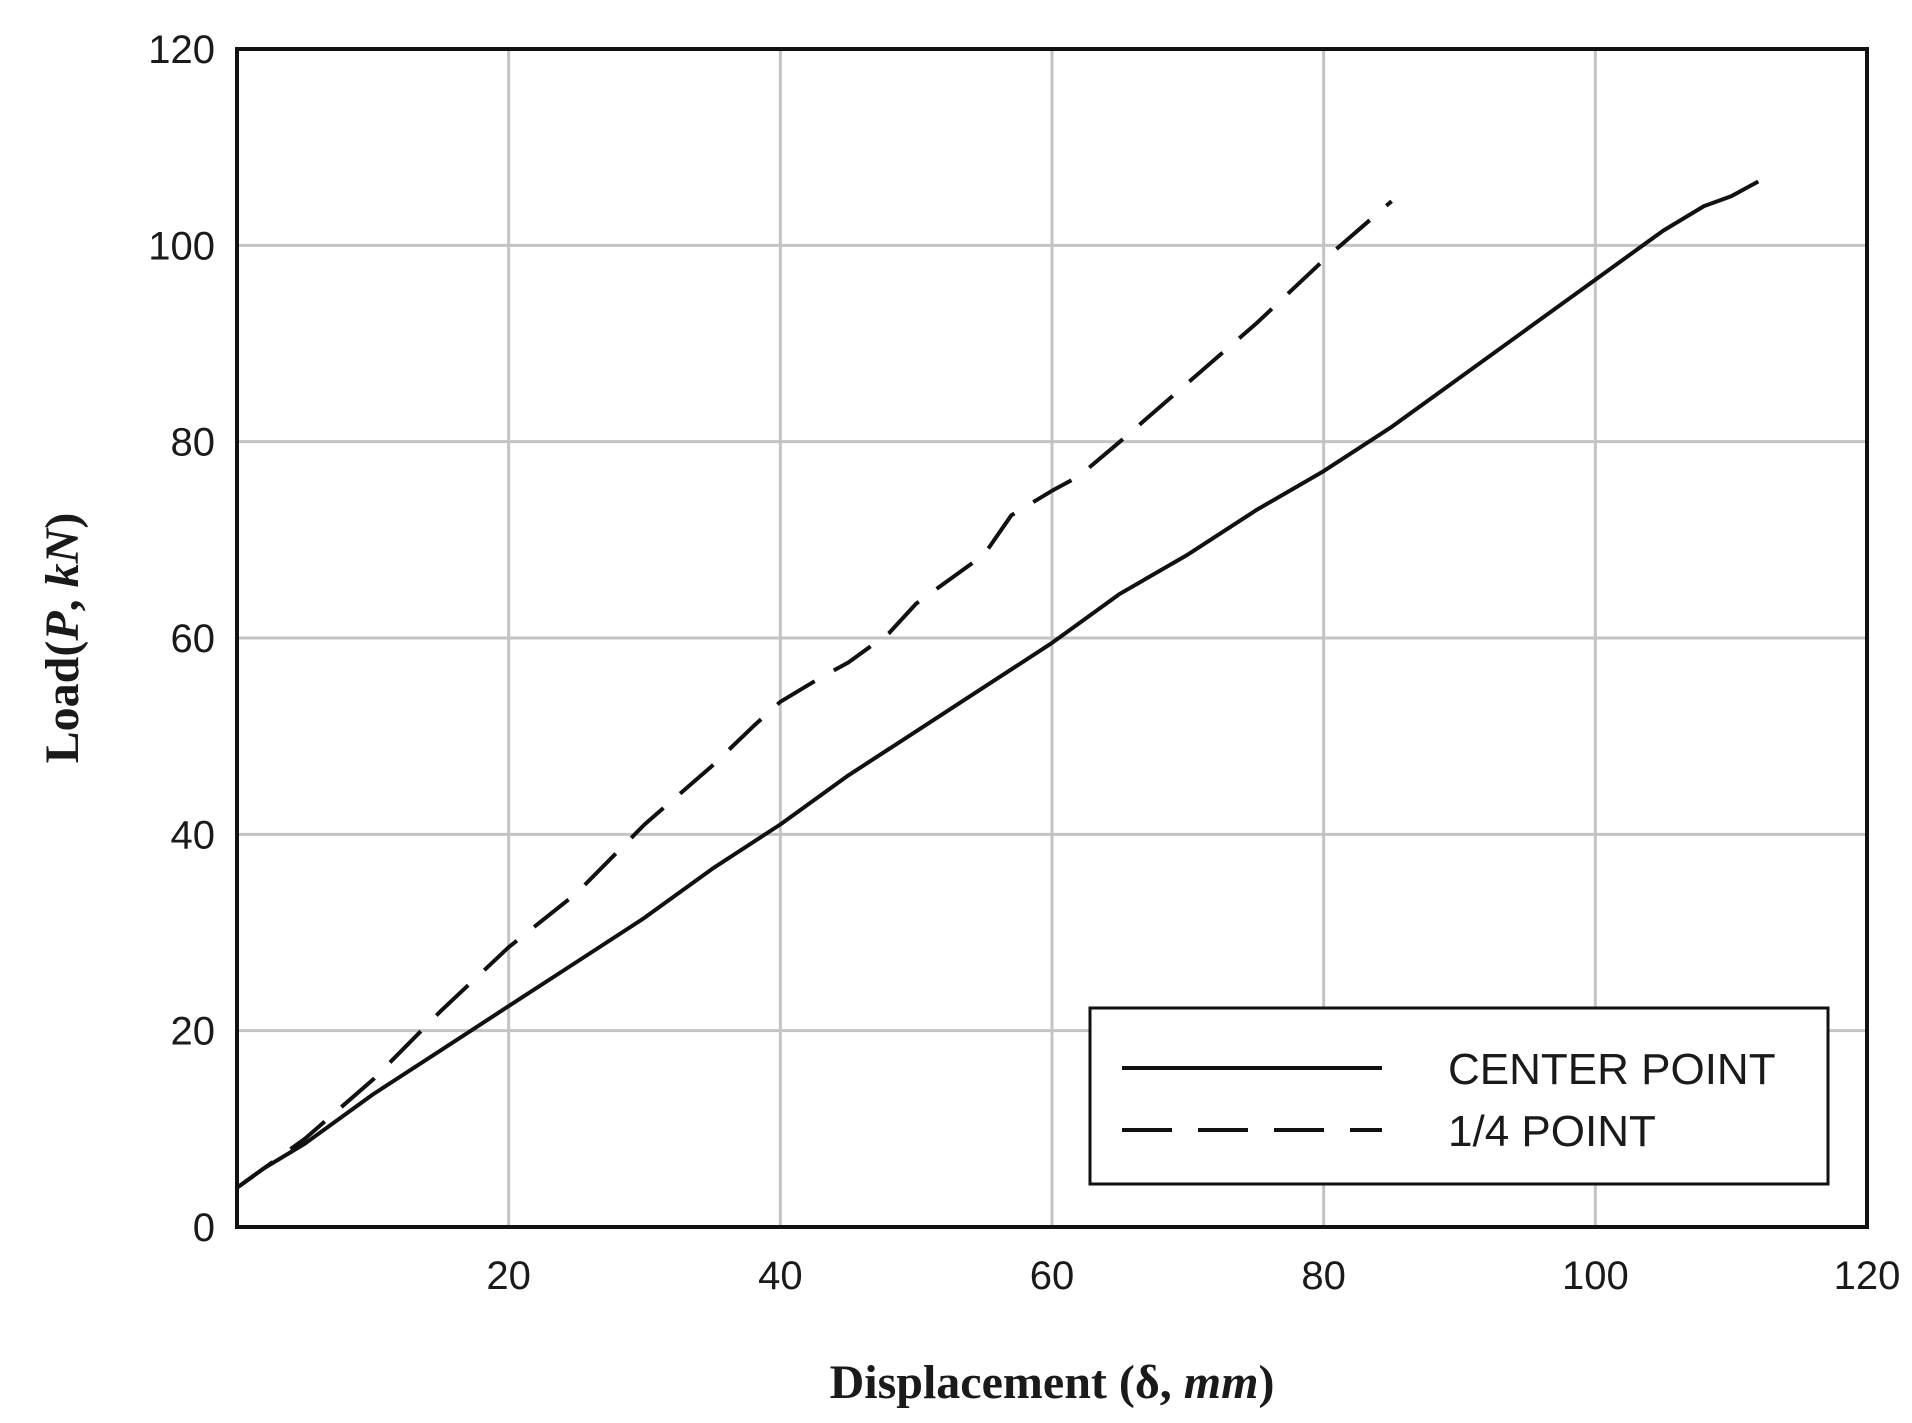  What do you see at coordinates (1323, 1276) in the screenshot?
I see `x-tick-label: 80` at bounding box center [1323, 1276].